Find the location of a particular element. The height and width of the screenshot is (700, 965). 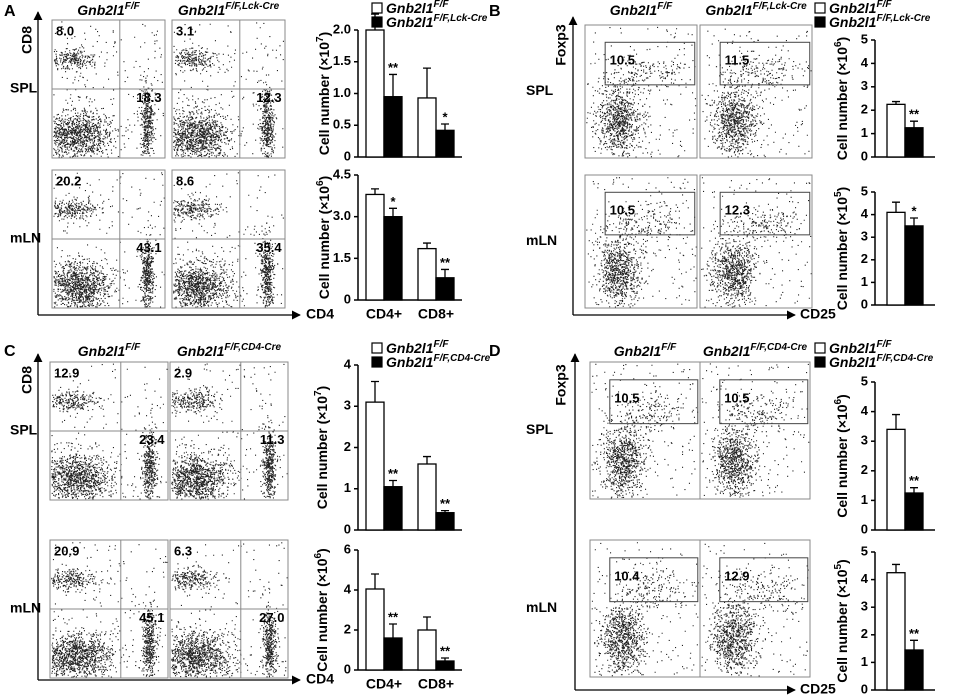

x-axis-label: CD4 is located at coordinates (320, 314).